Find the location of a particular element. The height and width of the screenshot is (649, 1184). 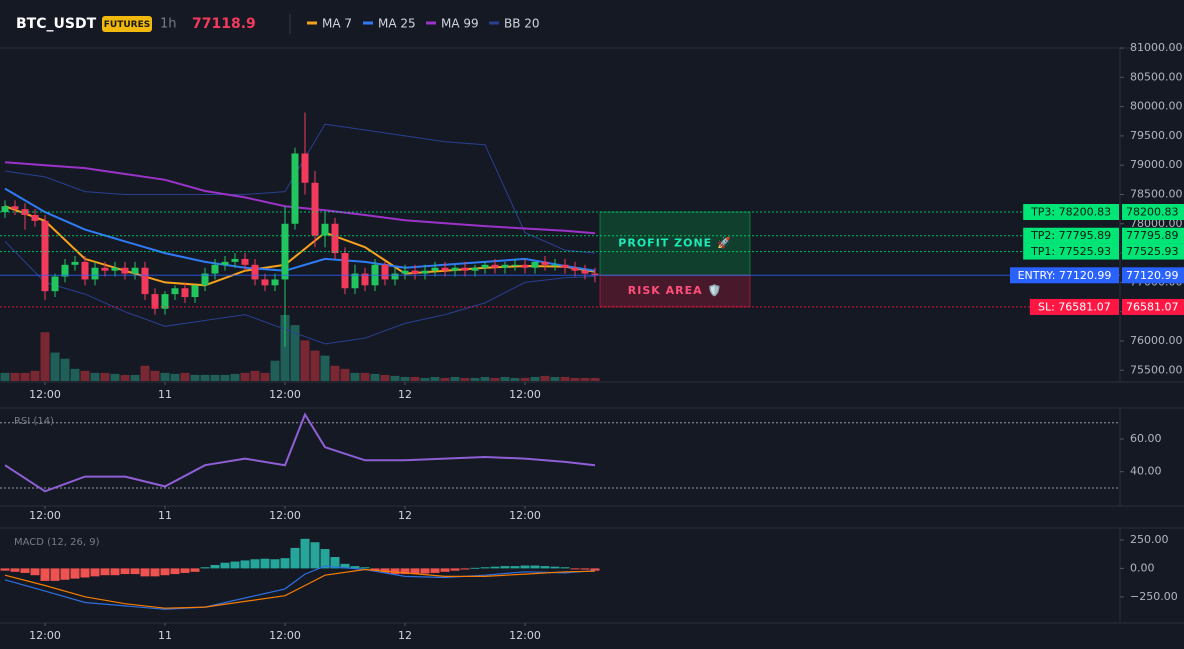

level-tag: TP1: 77525.93 is located at coordinates (1070, 251).